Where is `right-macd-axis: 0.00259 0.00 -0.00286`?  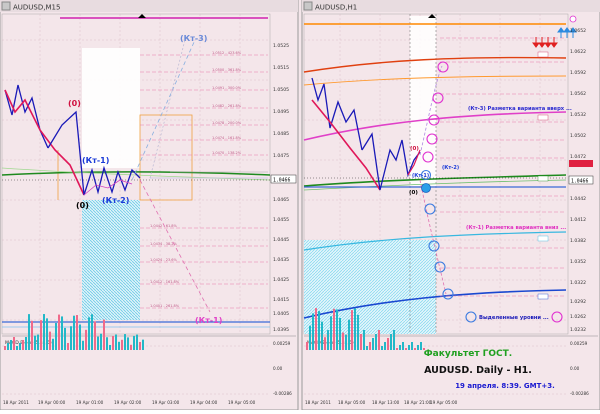
right-macd-axis: 0.00259 0.00 -0.00286 is located at coordinates (579, 368).